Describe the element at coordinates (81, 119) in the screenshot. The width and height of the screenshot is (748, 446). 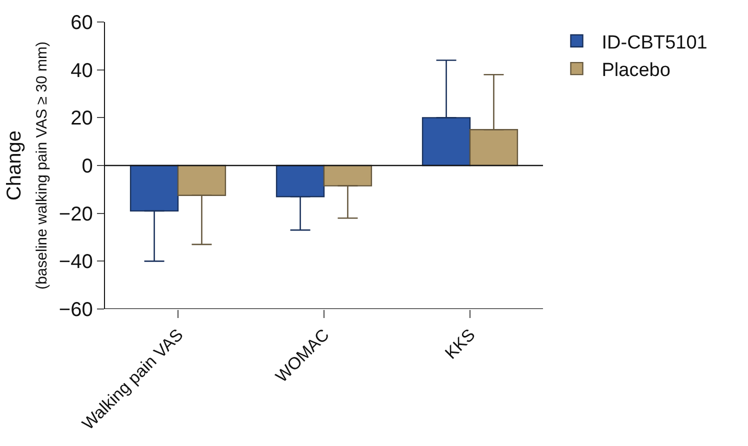
I see `y-tick-label: 20` at that location.